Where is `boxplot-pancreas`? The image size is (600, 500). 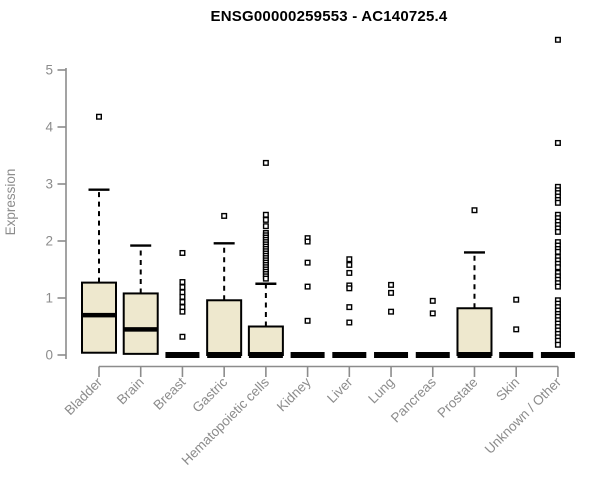 boxplot-pancreas is located at coordinates (432, 327).